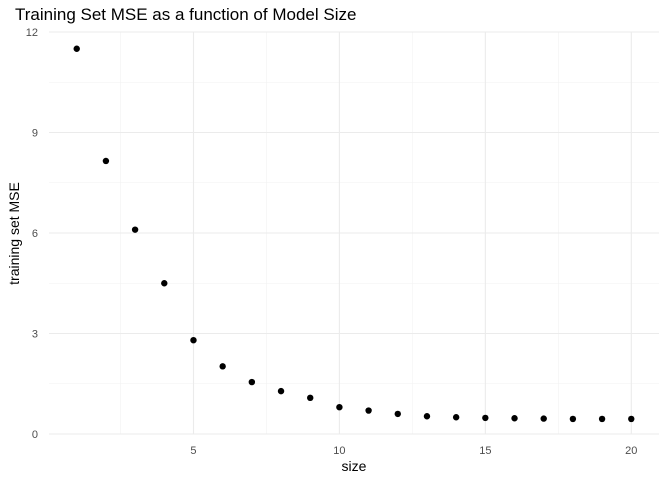 The image size is (672, 480). Describe the element at coordinates (339, 451) in the screenshot. I see `x-tick-label: 10` at that location.